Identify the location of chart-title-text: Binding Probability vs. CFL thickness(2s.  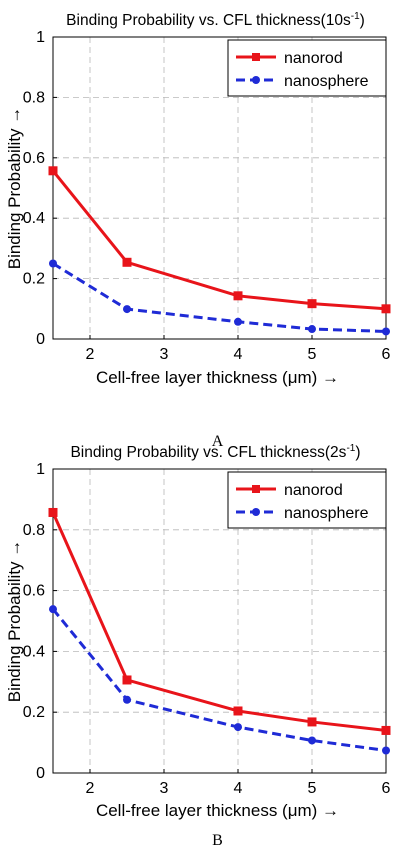
(208, 452).